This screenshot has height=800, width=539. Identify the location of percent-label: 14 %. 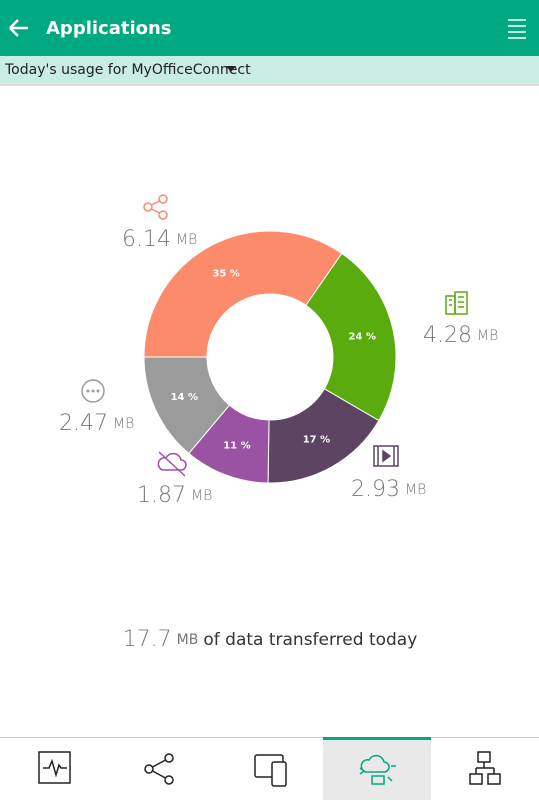
(184, 397).